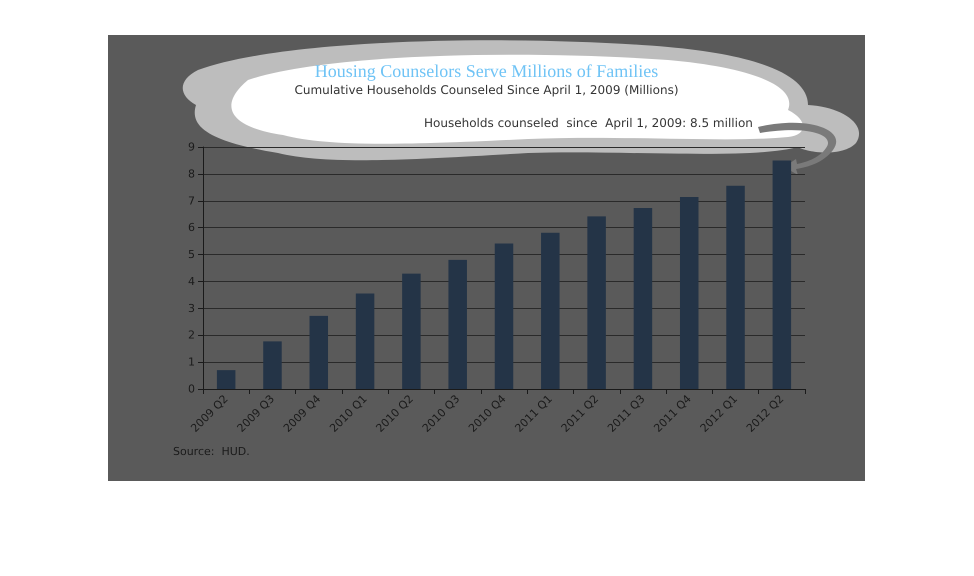 The image size is (974, 576). I want to click on chart-subtitle: Cumulative Households Counseled Since April 1, 2009 (Millions), so click(486, 90).